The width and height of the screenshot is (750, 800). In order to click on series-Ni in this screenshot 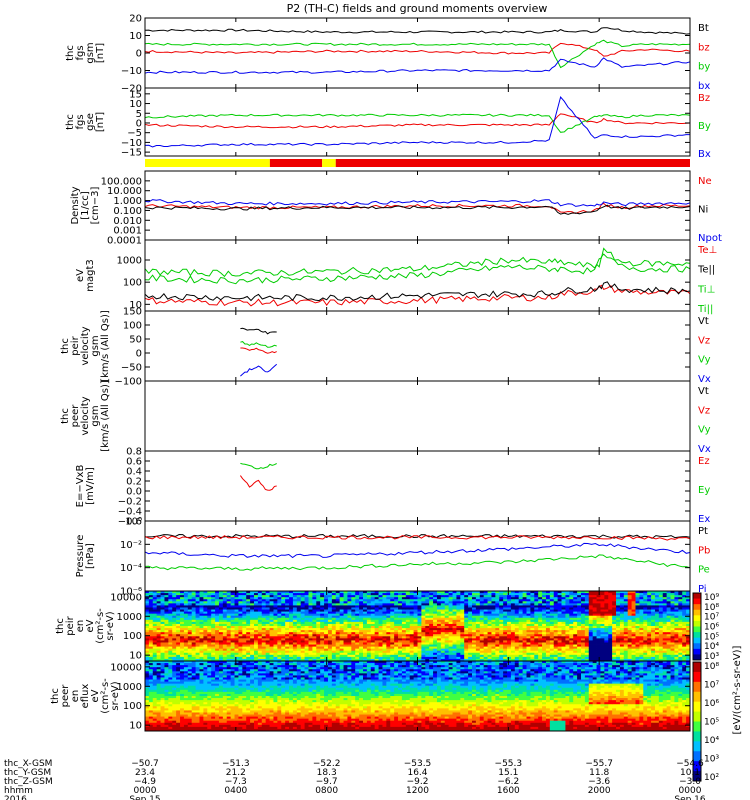, I will do `click(417, 209)`.